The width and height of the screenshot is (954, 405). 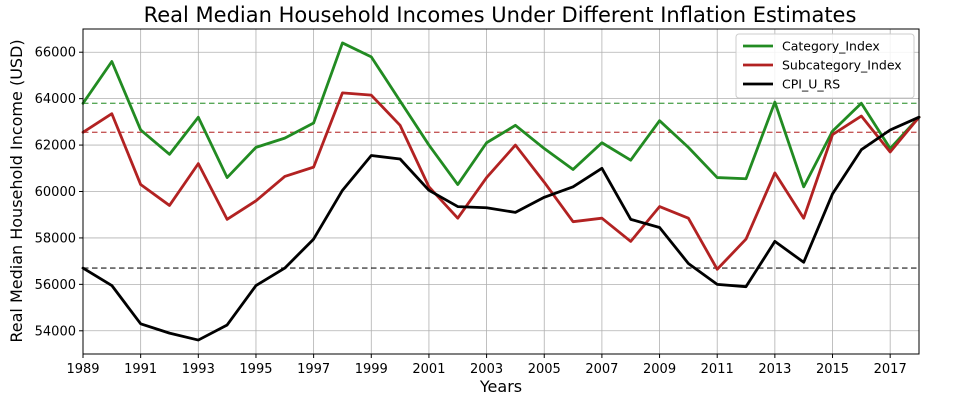 I want to click on x-tick-label: 2003, so click(x=486, y=369).